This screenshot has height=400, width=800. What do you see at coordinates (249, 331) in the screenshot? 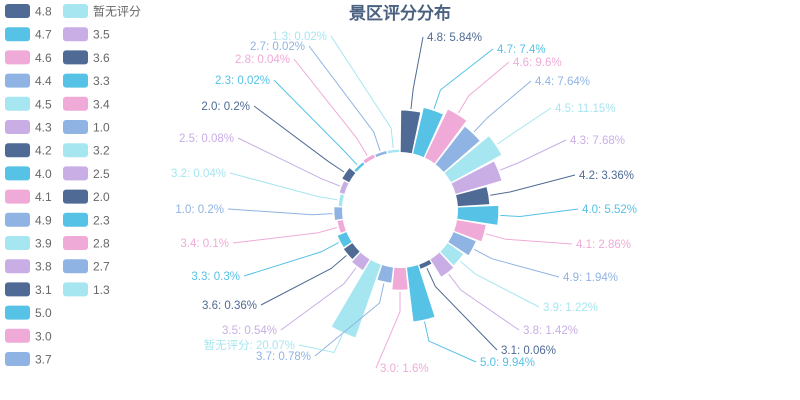
I see `slice-label-3-5: 3.5: 0.54%` at bounding box center [249, 331].